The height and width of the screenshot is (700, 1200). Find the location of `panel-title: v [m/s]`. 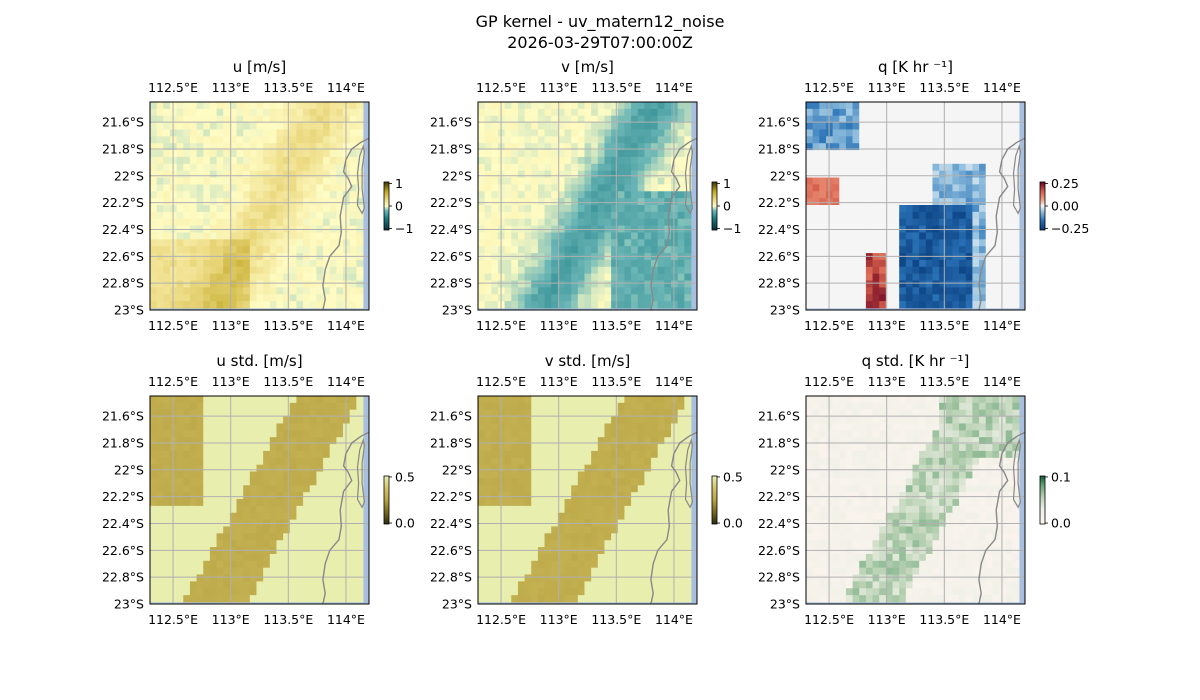

panel-title: v [m/s] is located at coordinates (587, 67).